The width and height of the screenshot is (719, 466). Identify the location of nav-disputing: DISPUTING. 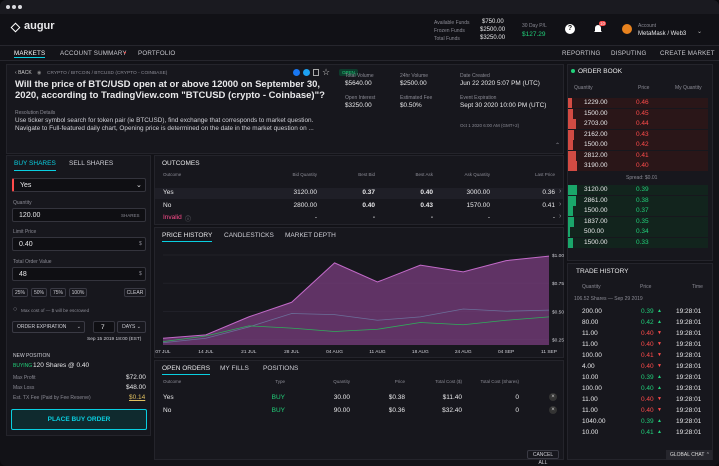
(629, 53).